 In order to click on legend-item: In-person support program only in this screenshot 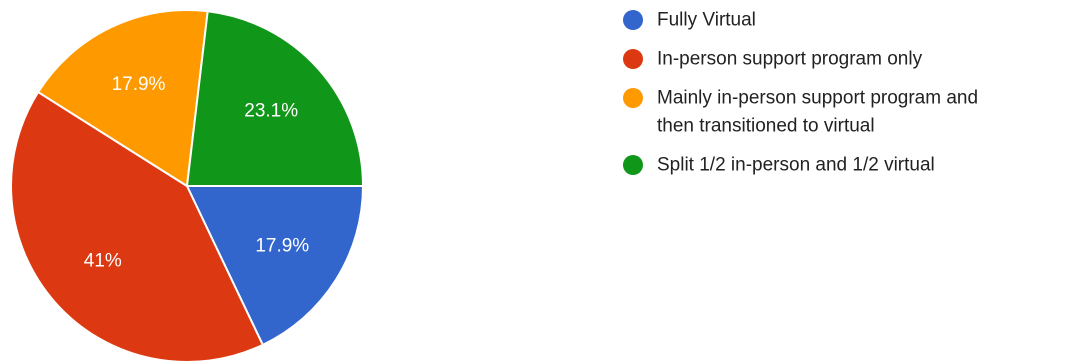, I will do `click(773, 59)`.